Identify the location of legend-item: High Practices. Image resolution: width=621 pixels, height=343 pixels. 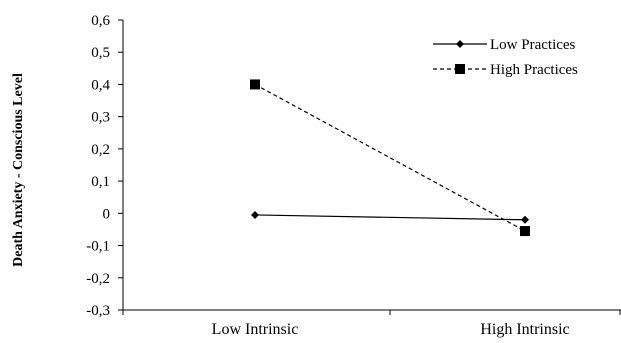
(505, 70).